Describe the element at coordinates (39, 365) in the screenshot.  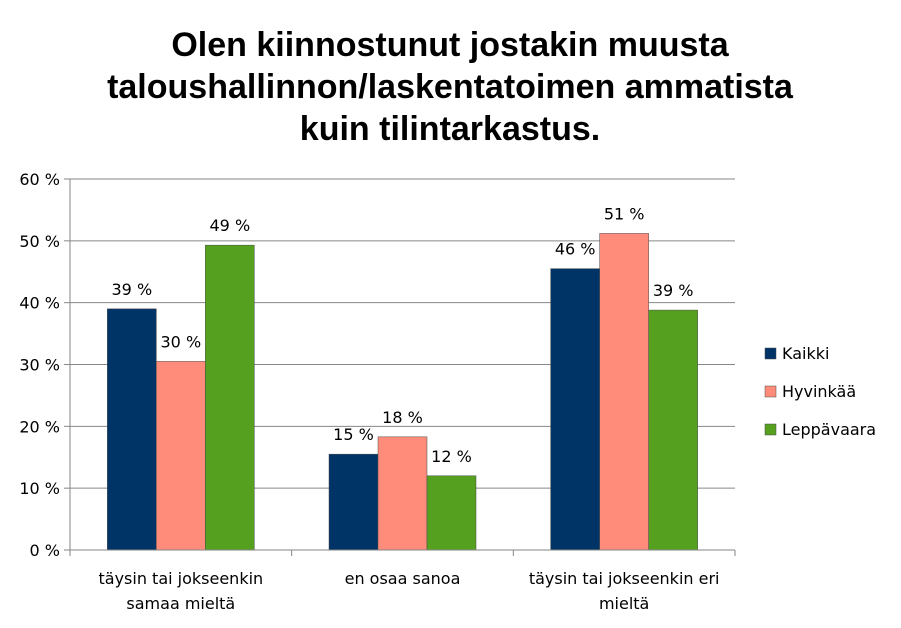
I see `y-tick-label: 30 %` at that location.